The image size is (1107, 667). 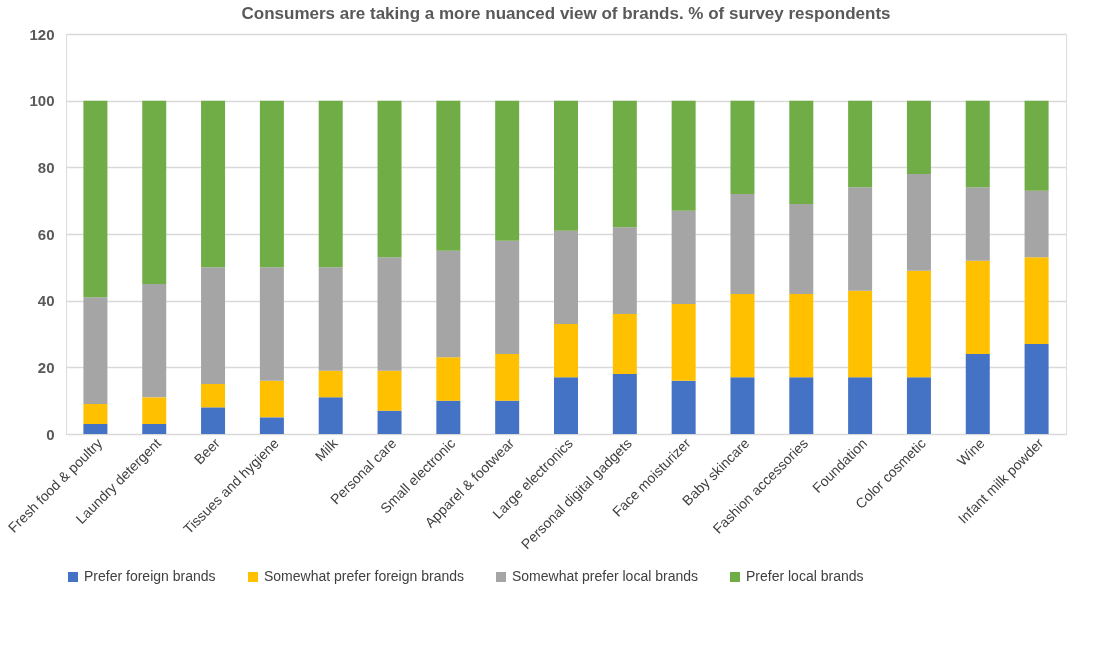 I want to click on legend-label: Somewhat prefer local brands, so click(x=605, y=576).